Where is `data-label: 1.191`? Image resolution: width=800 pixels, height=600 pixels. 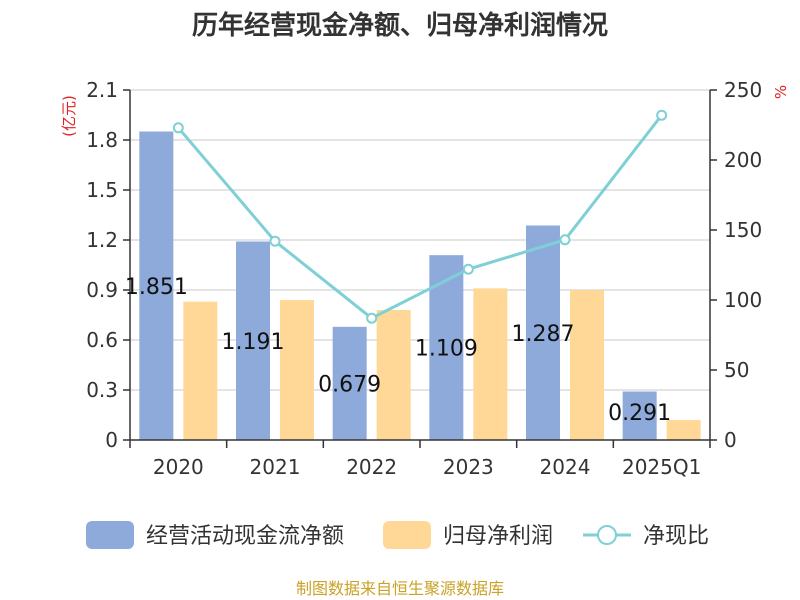
data-label: 1.191 is located at coordinates (253, 342).